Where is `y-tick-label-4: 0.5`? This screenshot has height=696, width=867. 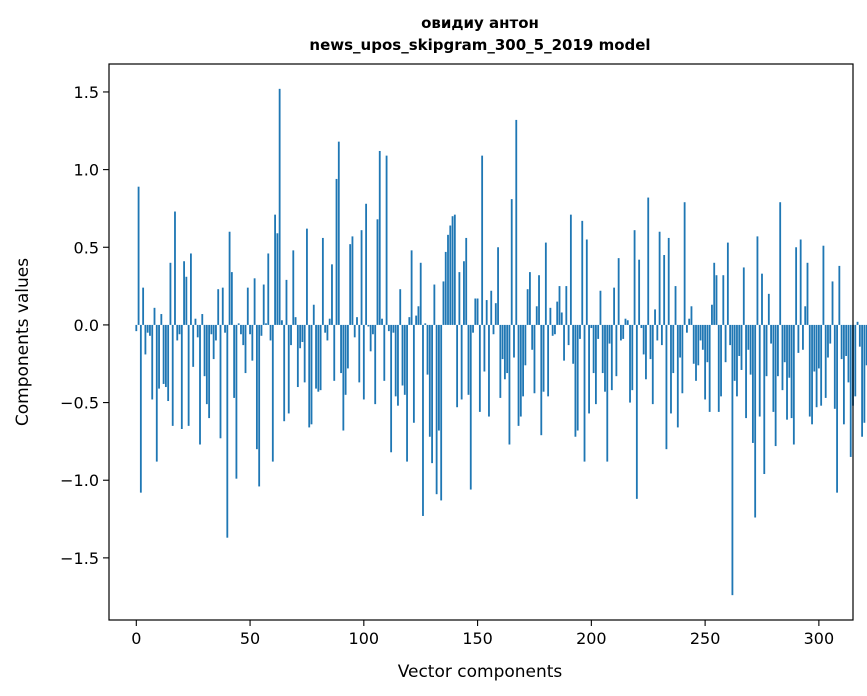
y-tick-label-4: 0.5 is located at coordinates (86, 247).